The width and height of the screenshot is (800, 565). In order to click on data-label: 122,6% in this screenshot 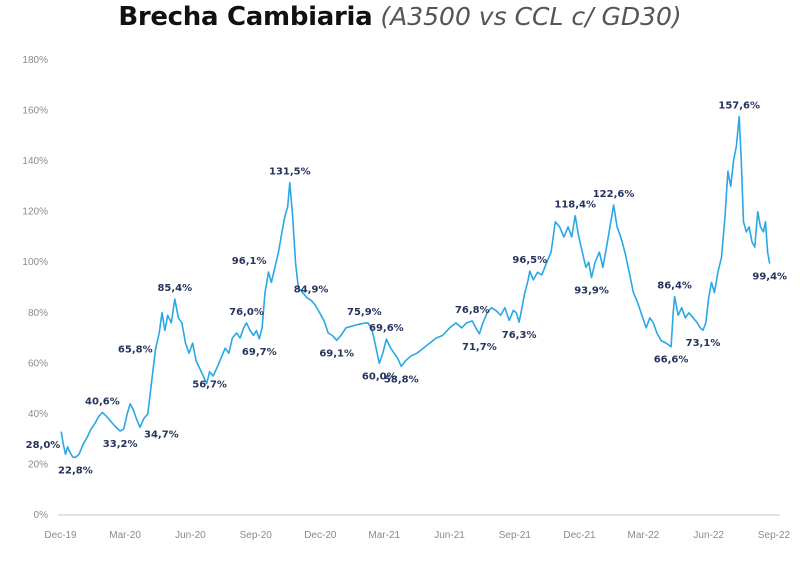, I will do `click(614, 194)`.